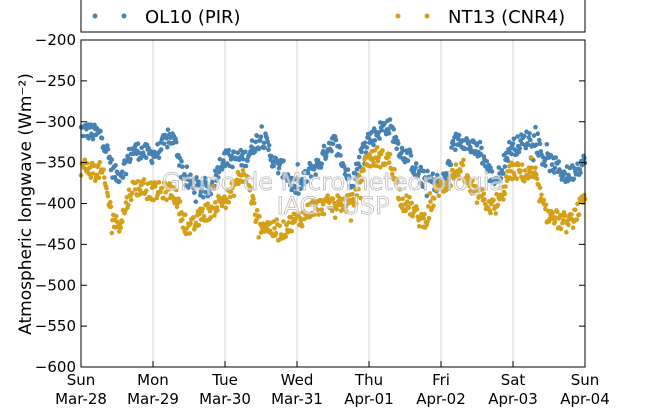 The height and width of the screenshot is (409, 650). I want to click on legend-marker-nt13, so click(398, 16).